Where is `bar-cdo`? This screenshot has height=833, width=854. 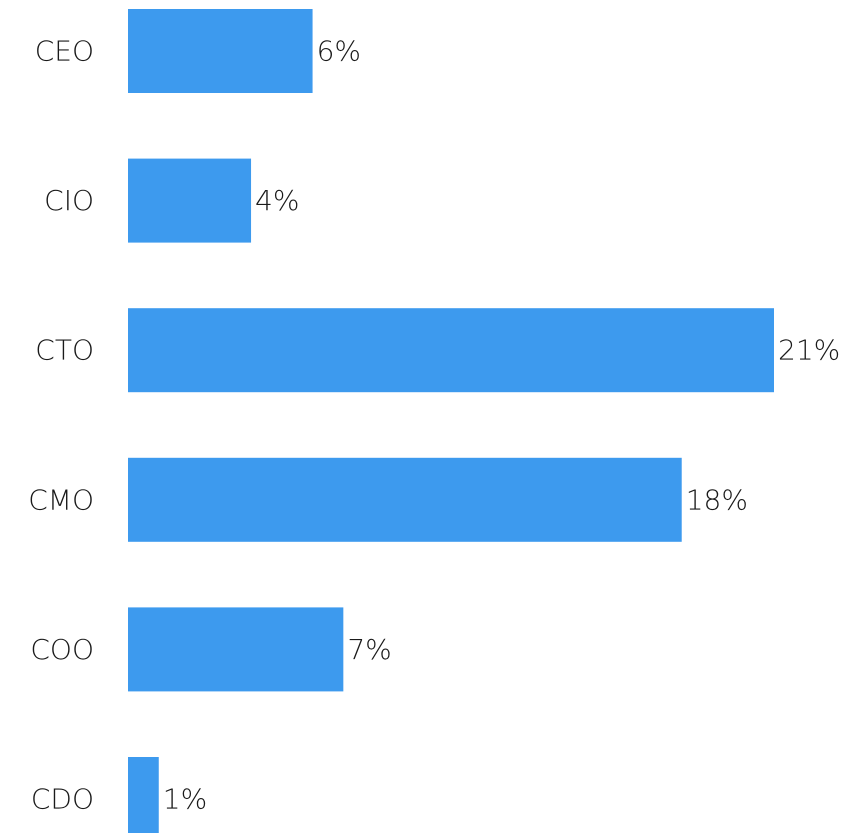 bar-cdo is located at coordinates (143, 795).